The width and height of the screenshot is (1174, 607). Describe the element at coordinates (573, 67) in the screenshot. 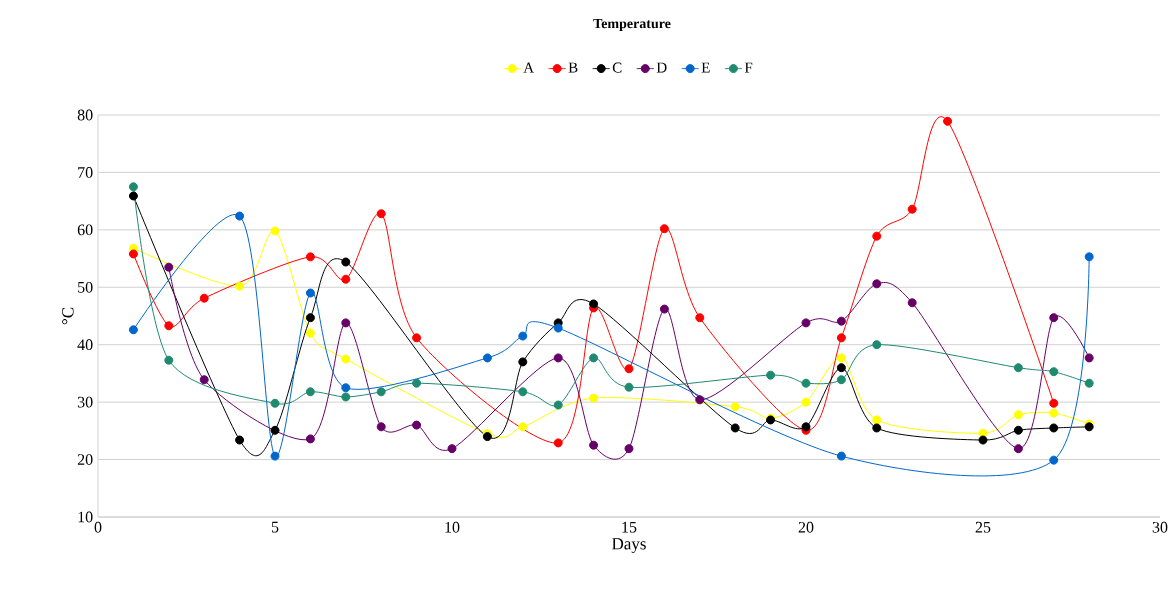

I see `legend-label: B` at that location.